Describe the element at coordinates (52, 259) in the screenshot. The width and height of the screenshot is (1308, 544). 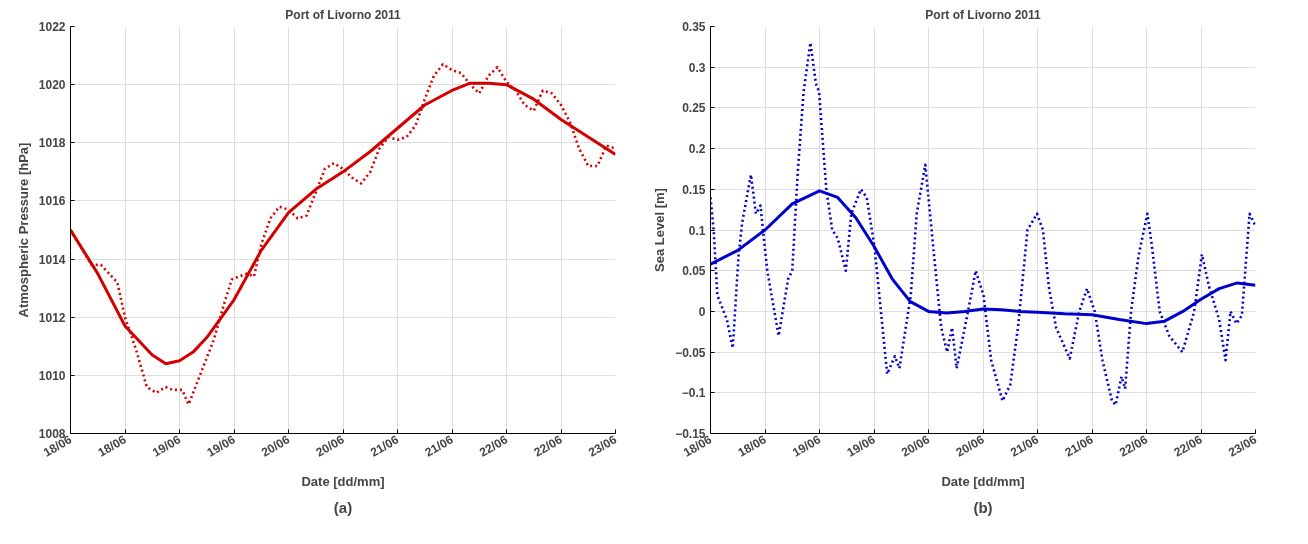
I see `y-tick-label: 1014` at that location.